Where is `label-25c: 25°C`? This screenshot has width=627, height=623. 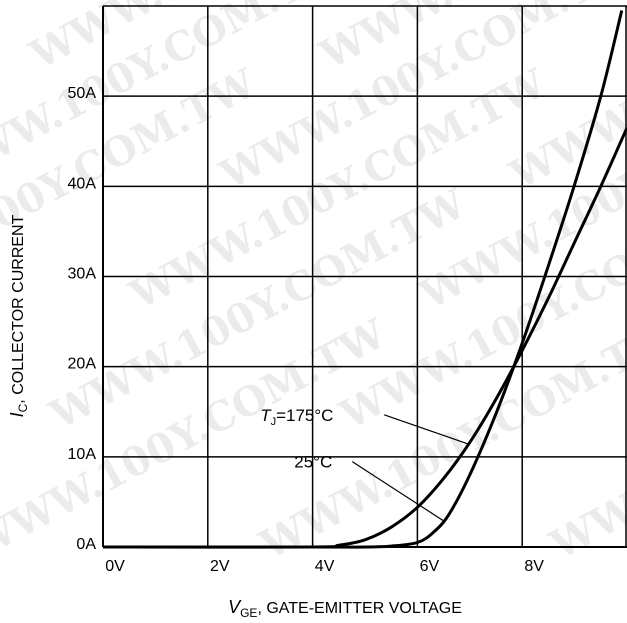 label-25c: 25°C is located at coordinates (313, 462).